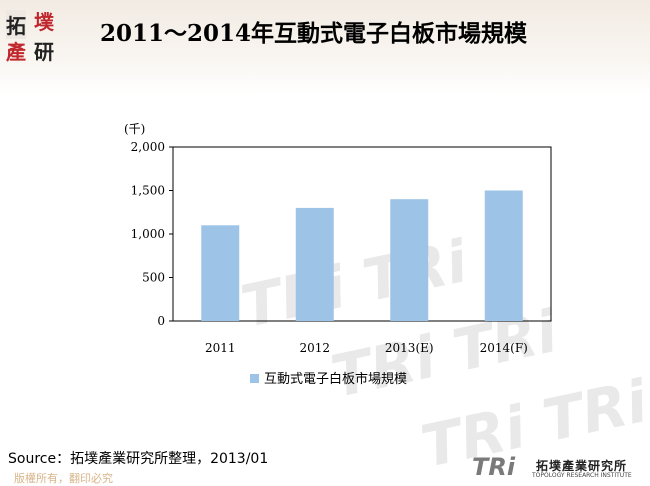 The image size is (650, 486). What do you see at coordinates (314, 348) in the screenshot?
I see `x-tick-label: 2012` at bounding box center [314, 348].